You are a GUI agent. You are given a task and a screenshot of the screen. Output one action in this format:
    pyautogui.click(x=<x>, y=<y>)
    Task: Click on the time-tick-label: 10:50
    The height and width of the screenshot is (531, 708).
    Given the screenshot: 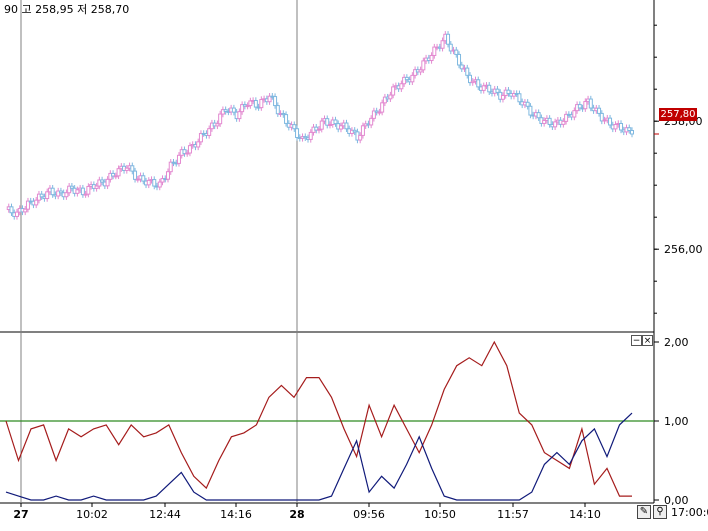 What is the action you would take?
    pyautogui.click(x=440, y=514)
    